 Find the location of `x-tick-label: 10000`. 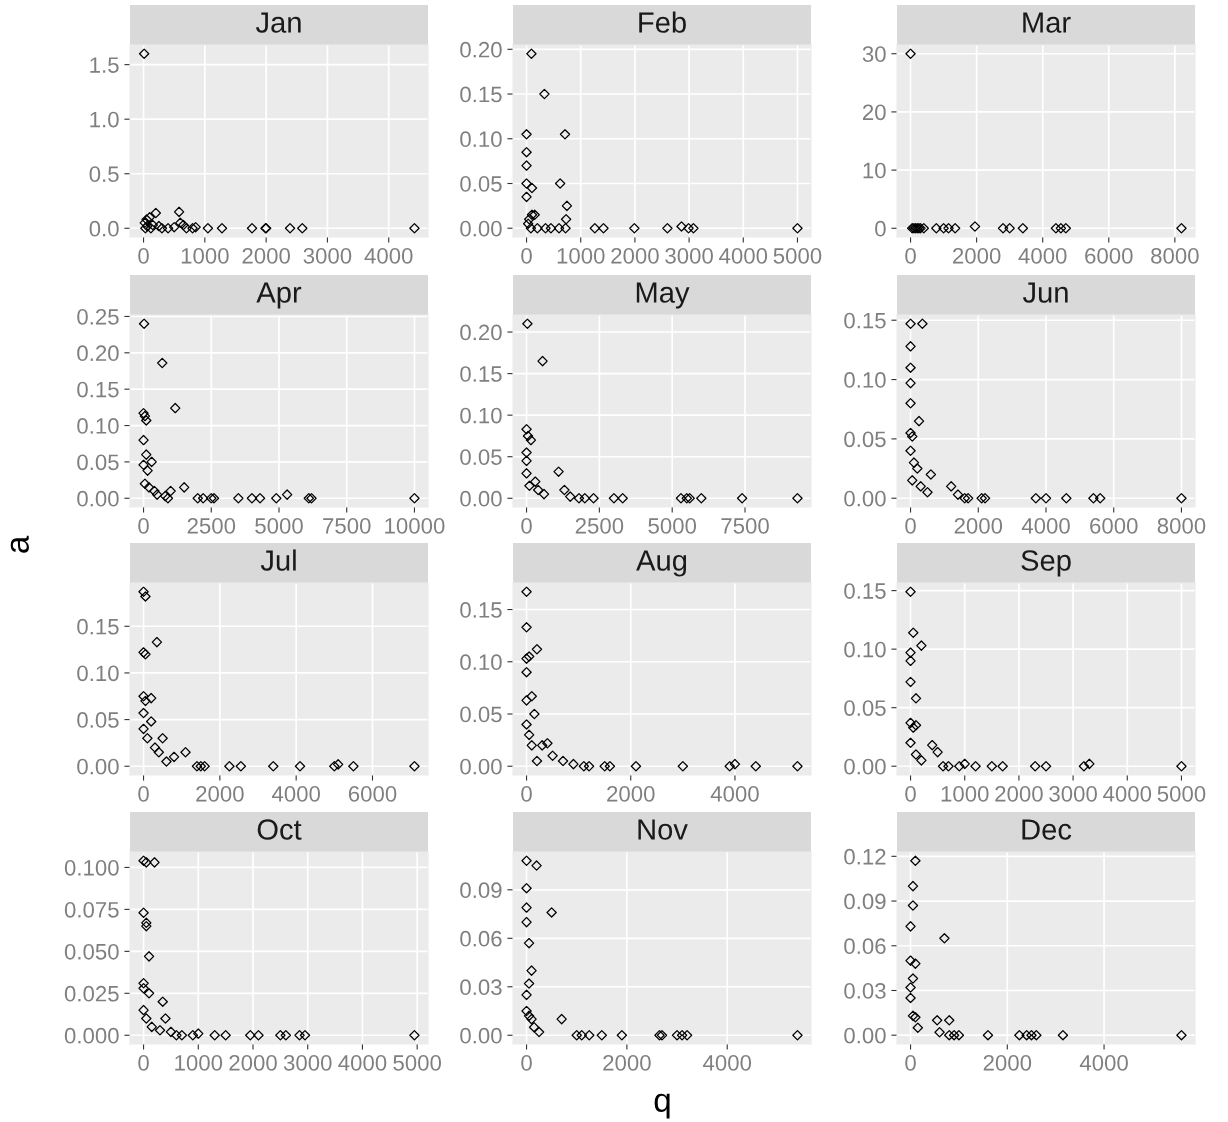

x-tick-label: 10000 is located at coordinates (415, 526).